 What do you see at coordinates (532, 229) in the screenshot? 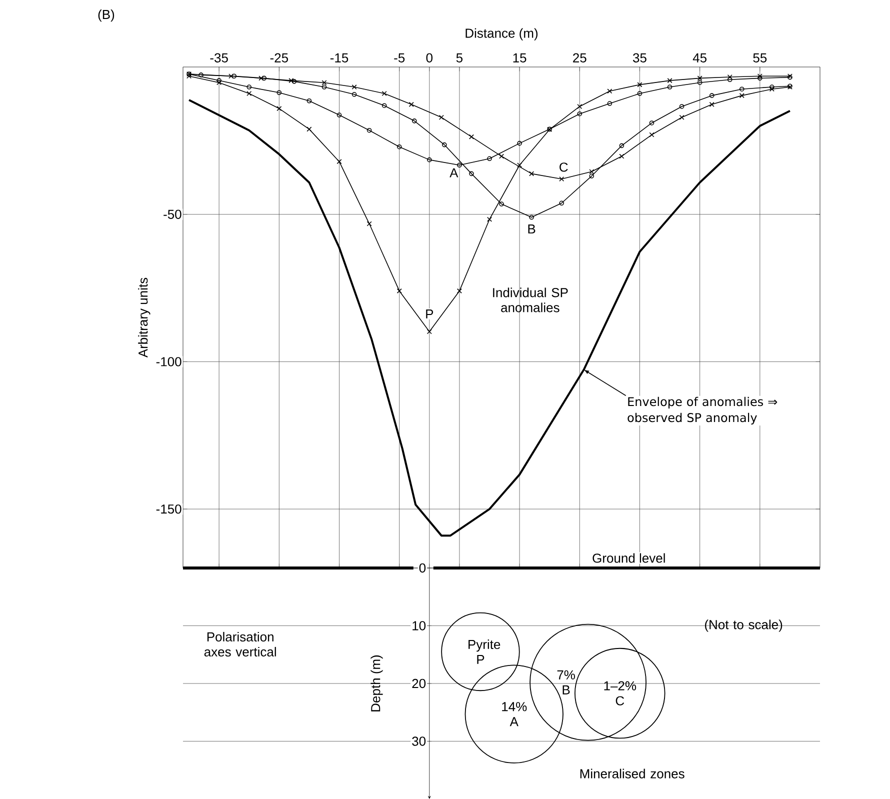
I see `series-label: B` at bounding box center [532, 229].